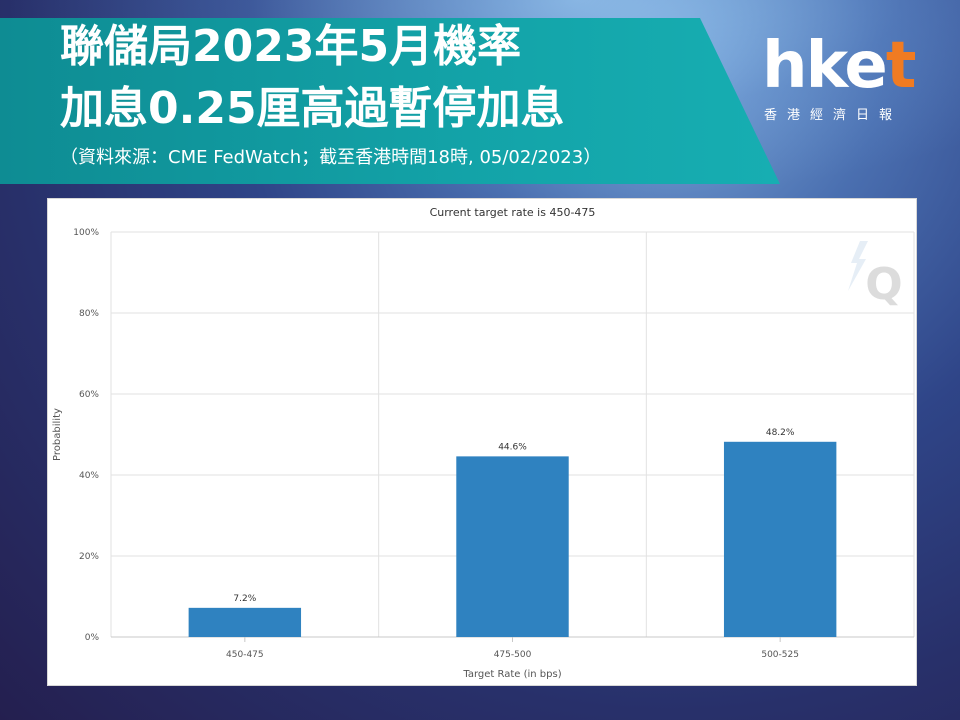 The height and width of the screenshot is (720, 960). What do you see at coordinates (513, 655) in the screenshot?
I see `x-tick-label: 475-500` at bounding box center [513, 655].